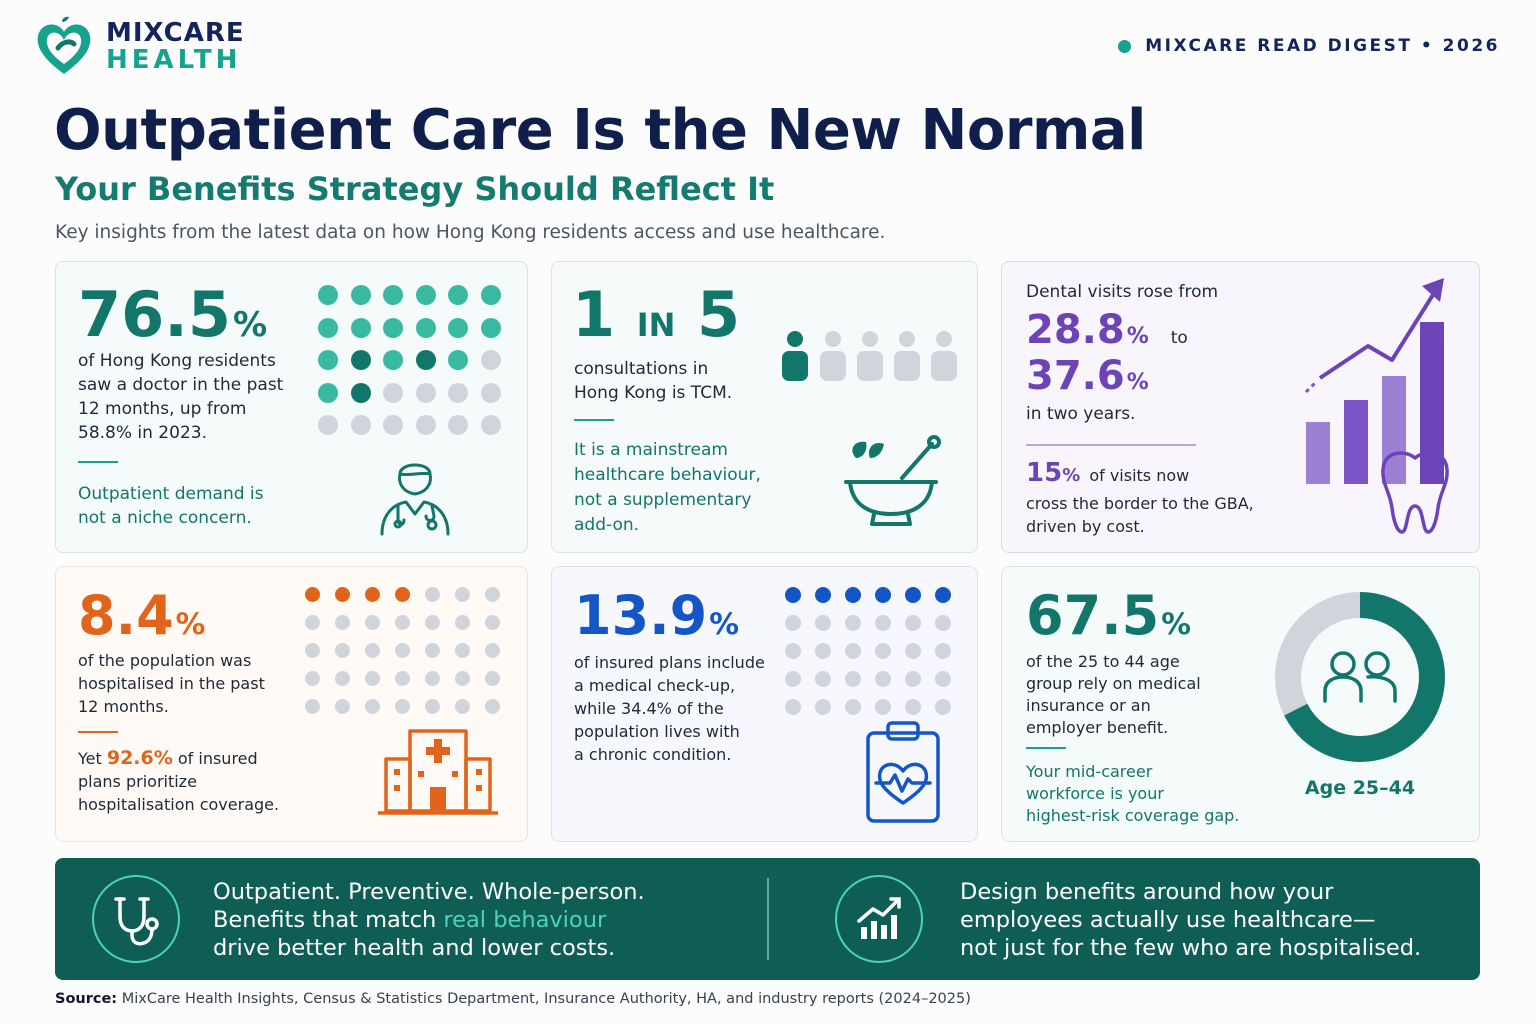 Image resolution: width=1536 pixels, height=1024 pixels. What do you see at coordinates (669, 662) in the screenshot?
I see `desc-line: of insured plans include` at bounding box center [669, 662].